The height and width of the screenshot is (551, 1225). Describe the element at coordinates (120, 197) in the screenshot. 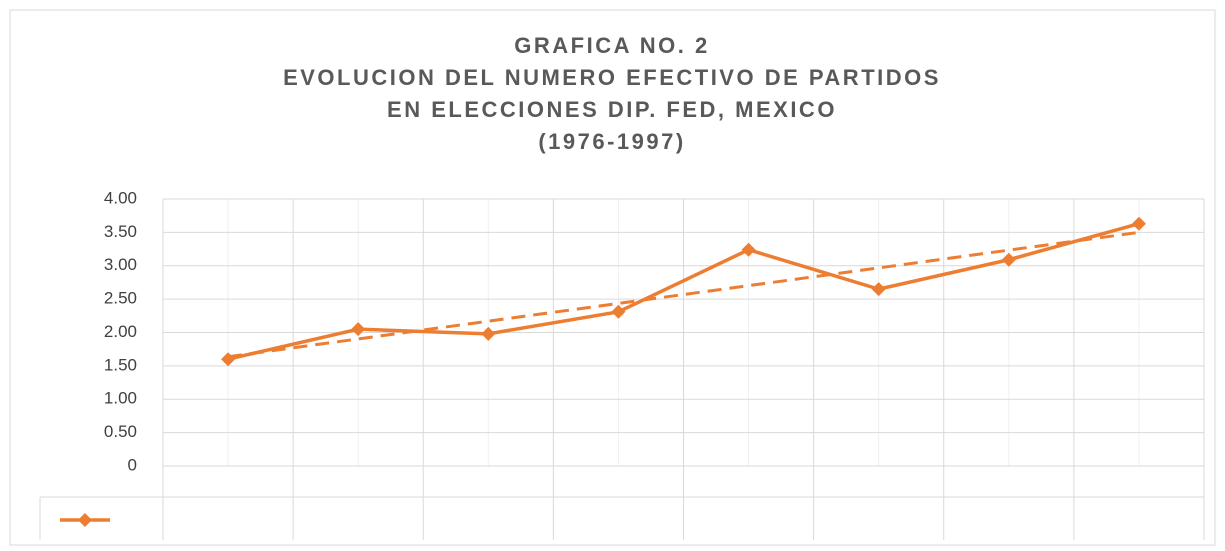

I see `y-tick-label: 4.00` at that location.